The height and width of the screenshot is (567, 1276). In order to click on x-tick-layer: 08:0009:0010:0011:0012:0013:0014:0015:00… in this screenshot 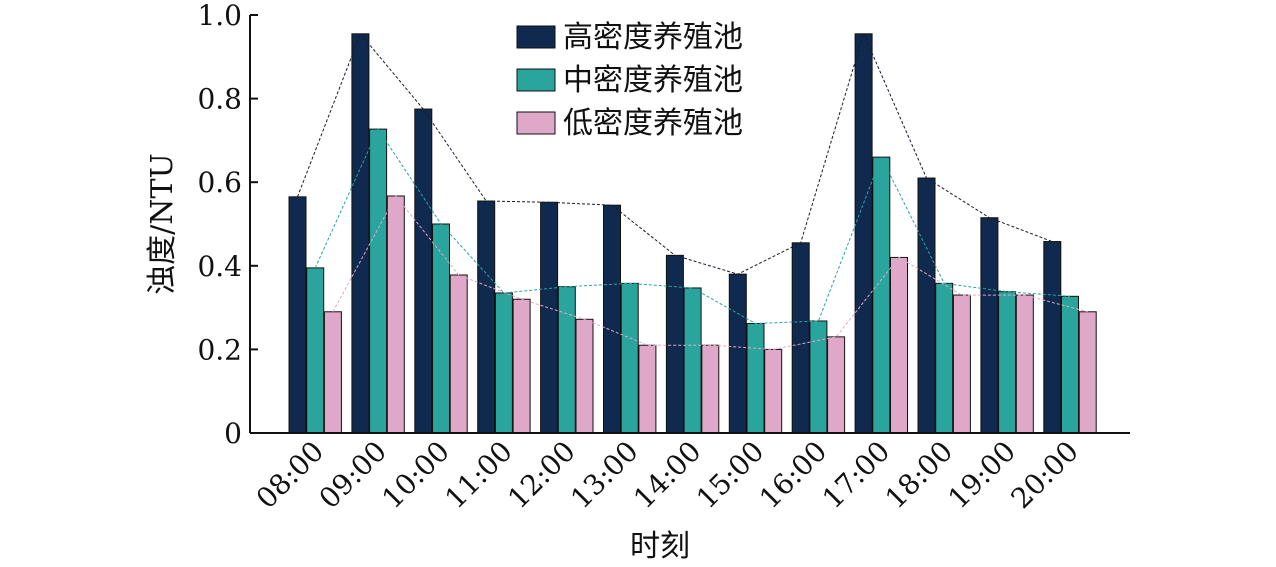, I will do `click(667, 475)`.